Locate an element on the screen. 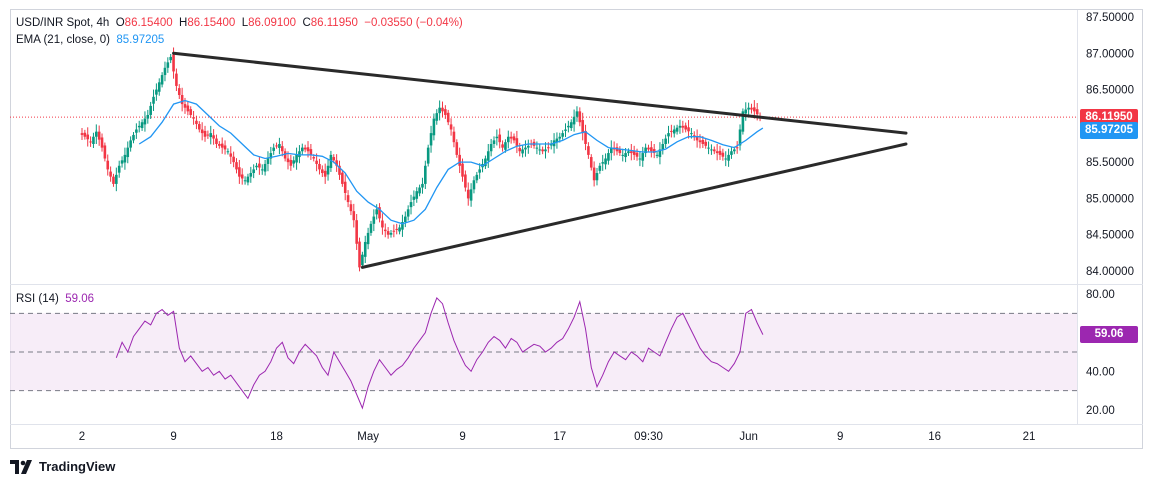 The height and width of the screenshot is (485, 1154). ema-label: EMA (21, close, 0) is located at coordinates (63, 40).